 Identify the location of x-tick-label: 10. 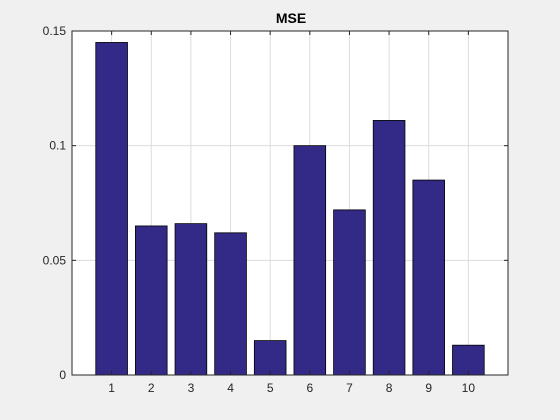
(469, 388).